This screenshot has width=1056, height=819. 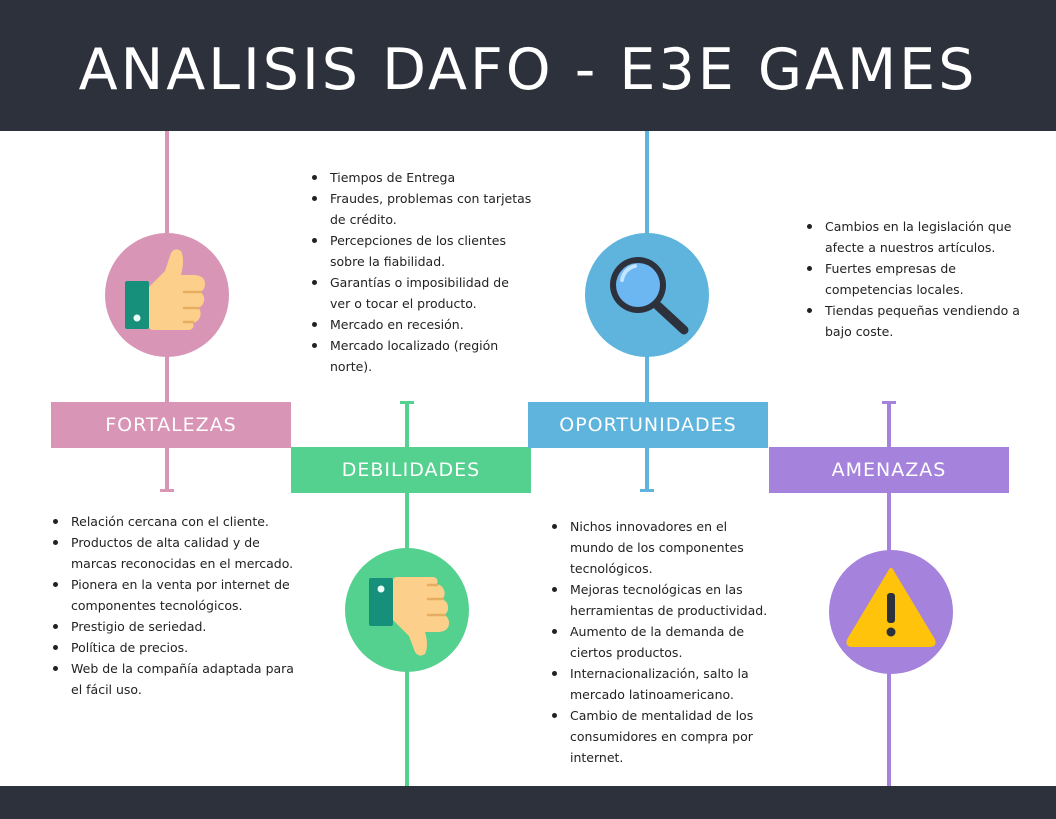 I want to click on amenazas-circle, so click(x=891, y=612).